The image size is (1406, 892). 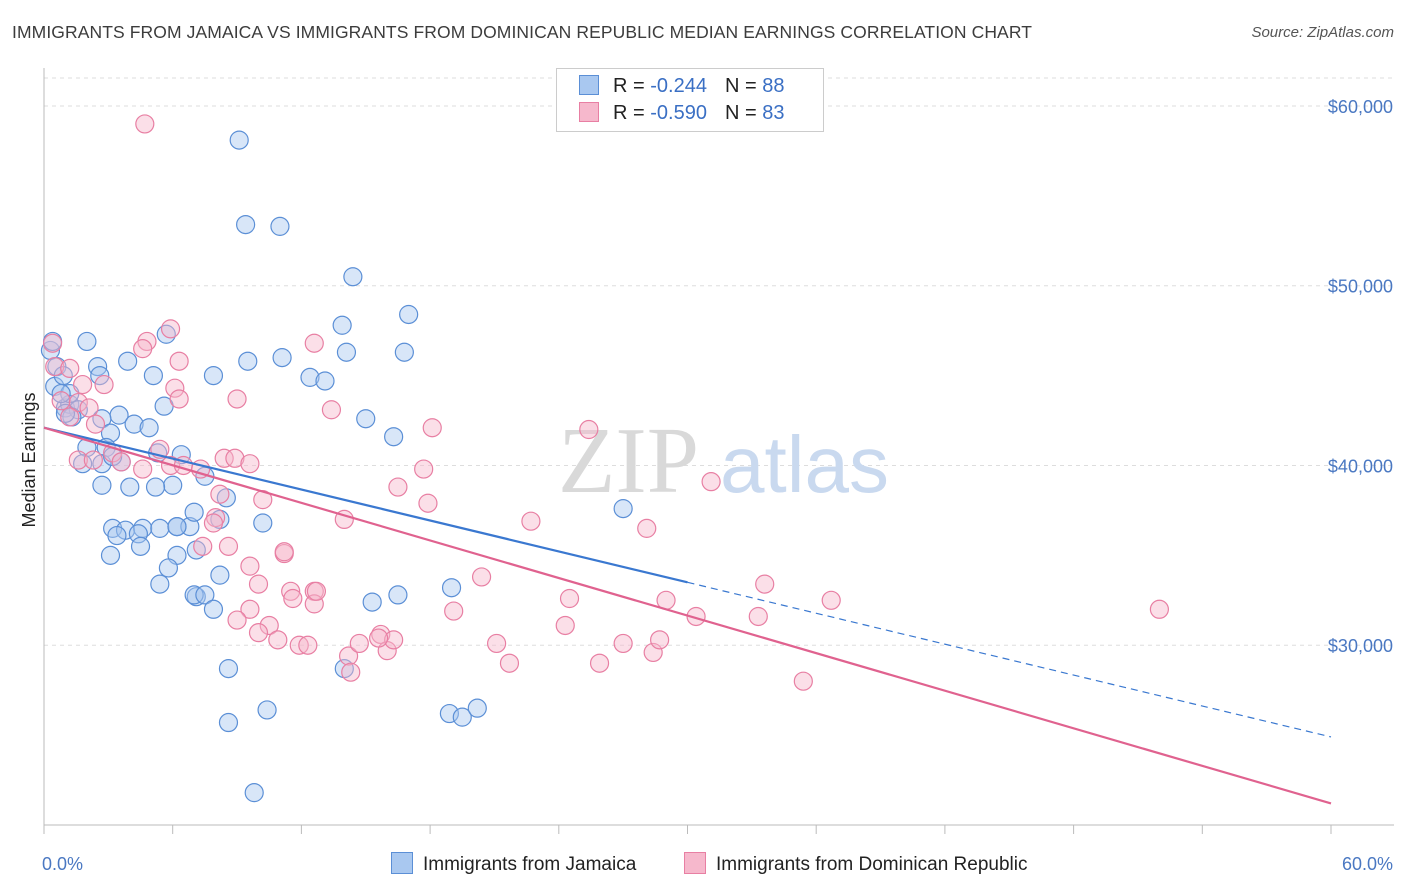 I want to click on y-tick-label: $50,000, so click(x=1360, y=287).